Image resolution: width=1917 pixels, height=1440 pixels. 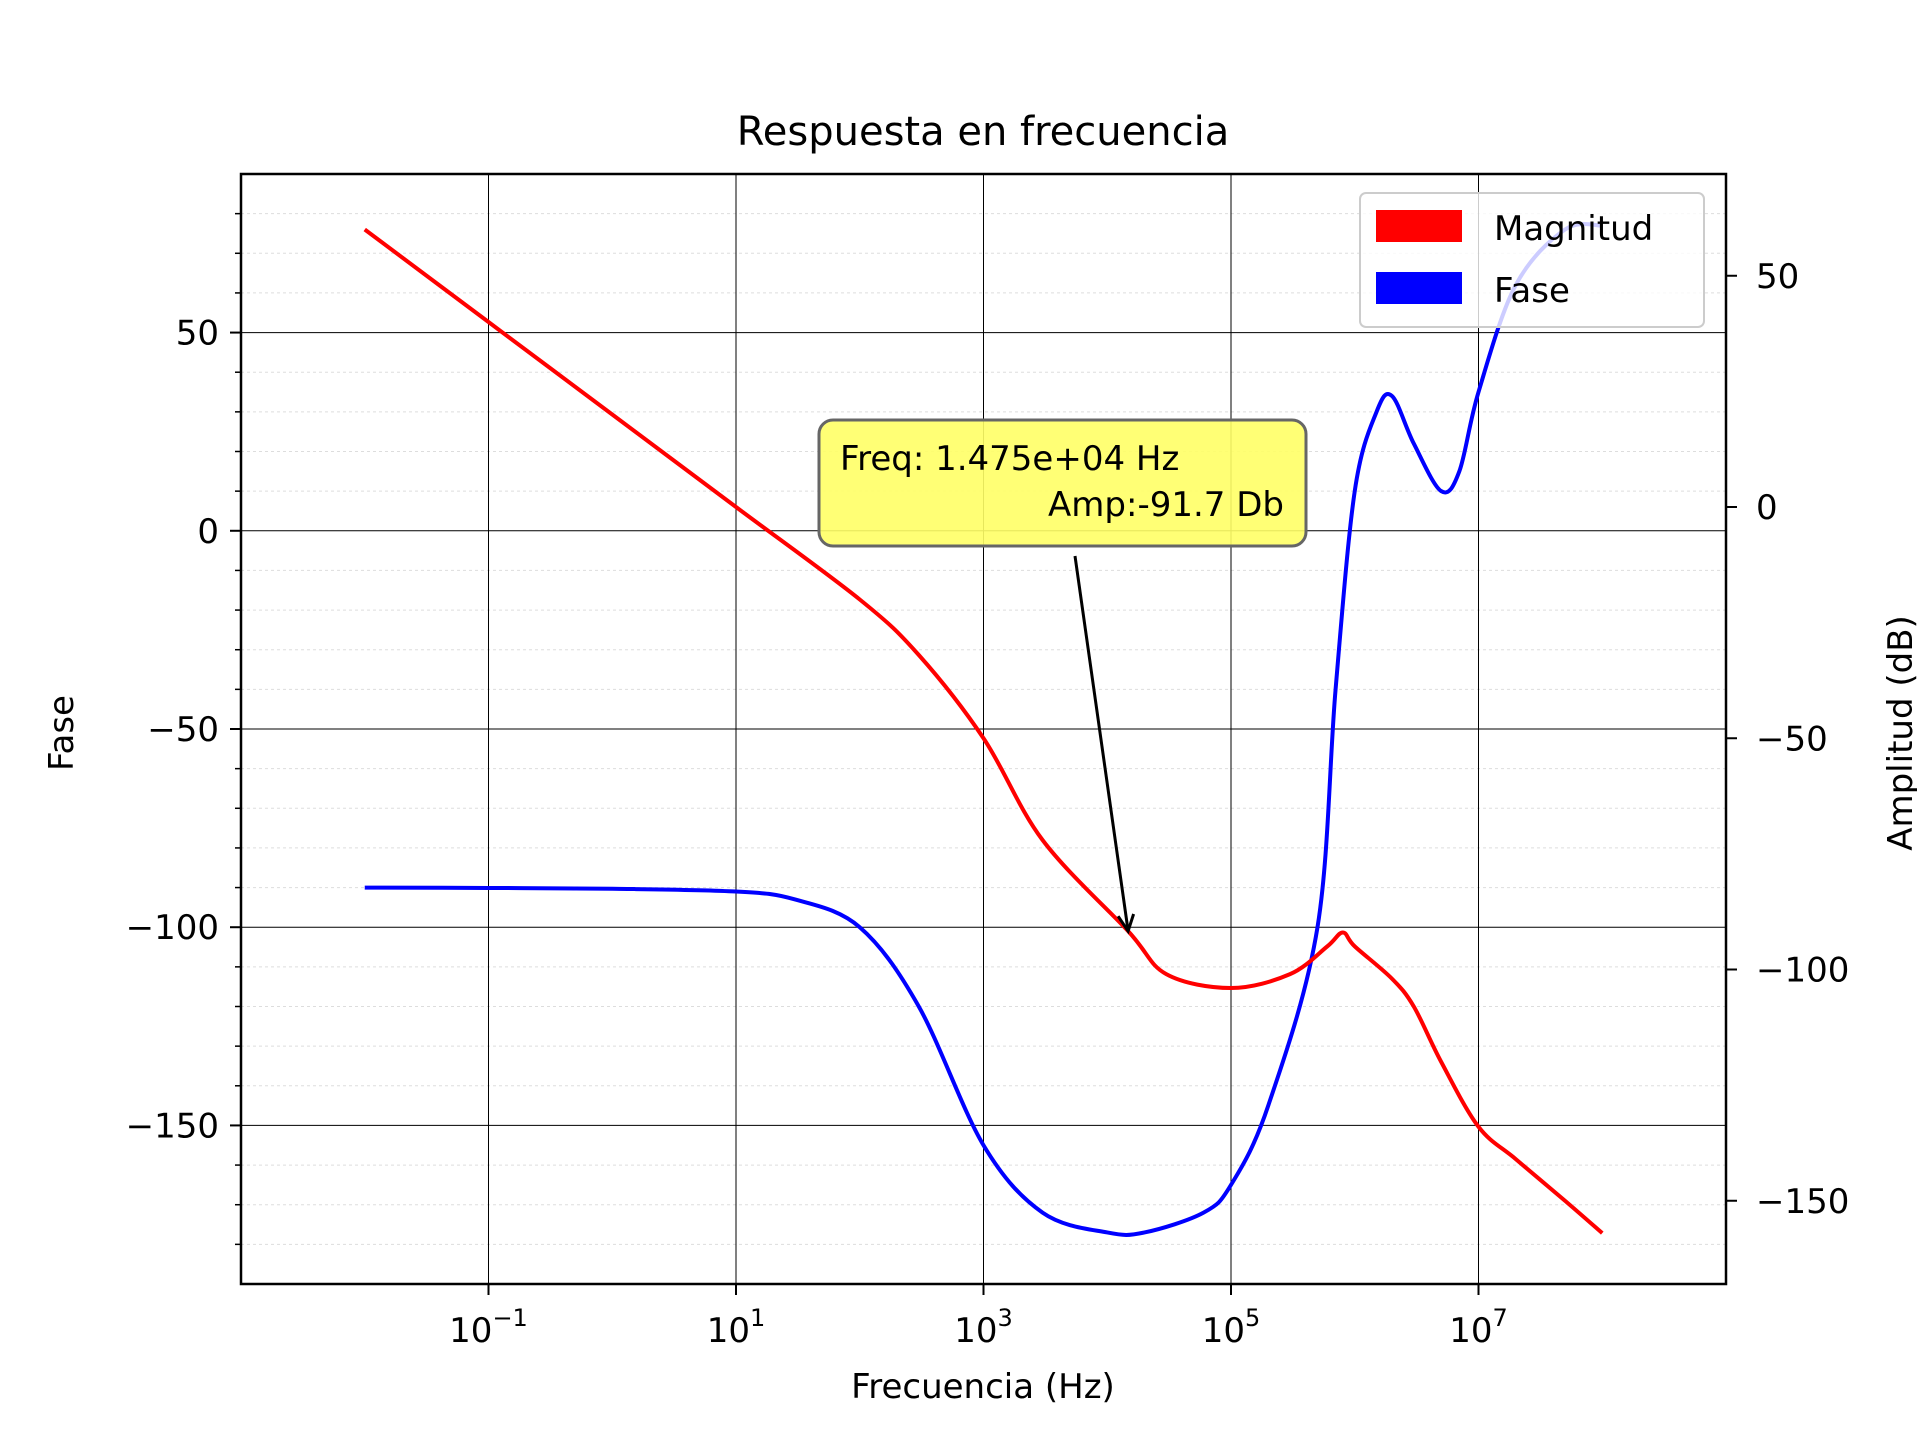 I want to click on tick-label-x: 10¹, so click(x=736, y=1327).